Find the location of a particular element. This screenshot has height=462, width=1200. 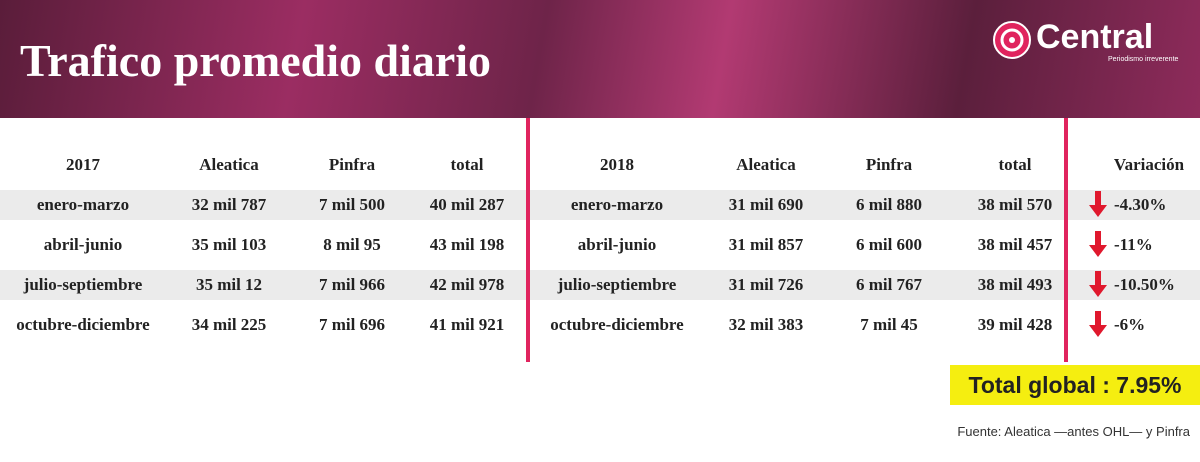

cell-value: 31 mil 857 is located at coordinates (766, 244).